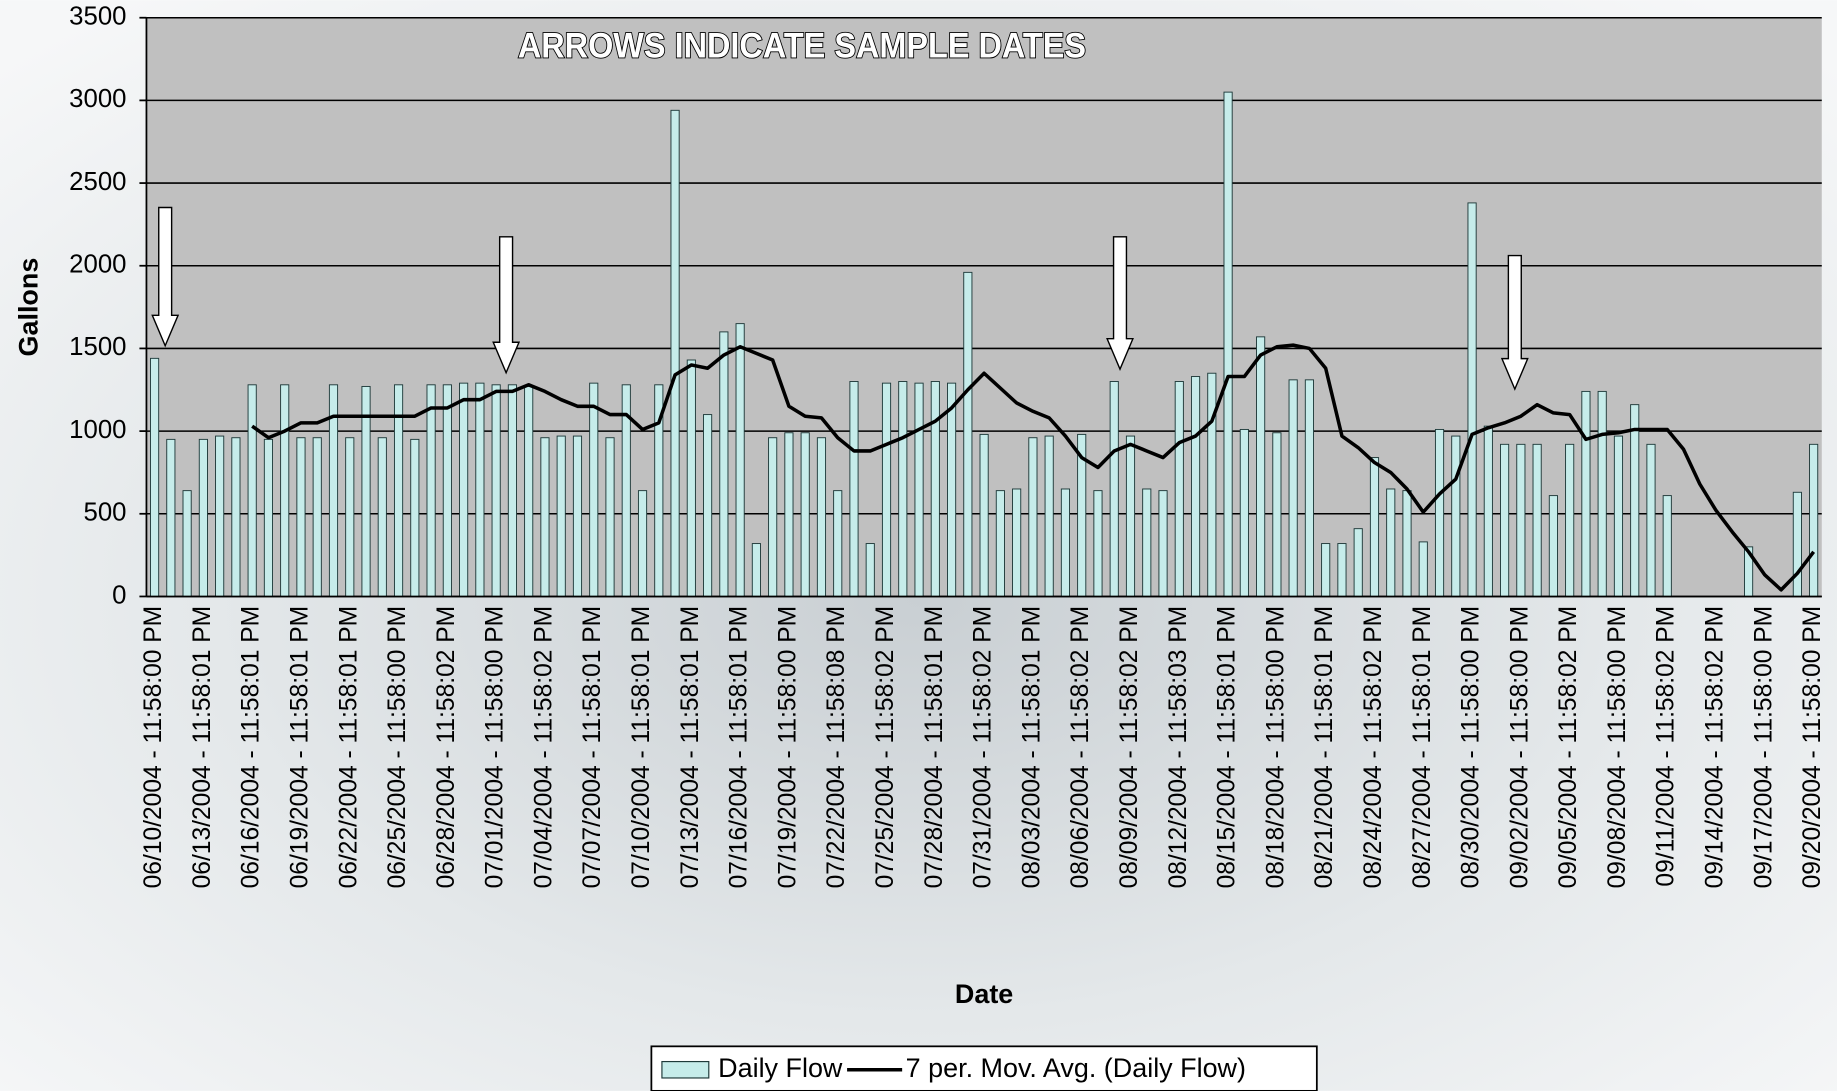 This screenshot has width=1837, height=1091. I want to click on x-tick-label: 08/09/2004 - 11:58:02 PM, so click(1129, 747).